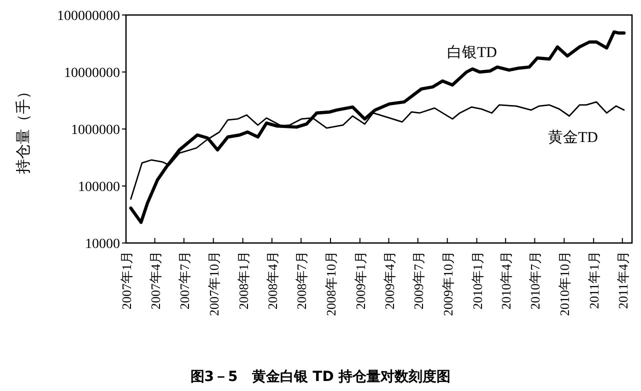 The image size is (641, 391). What do you see at coordinates (184, 280) in the screenshot?
I see `x-tick-label: 2007年7月` at bounding box center [184, 280].